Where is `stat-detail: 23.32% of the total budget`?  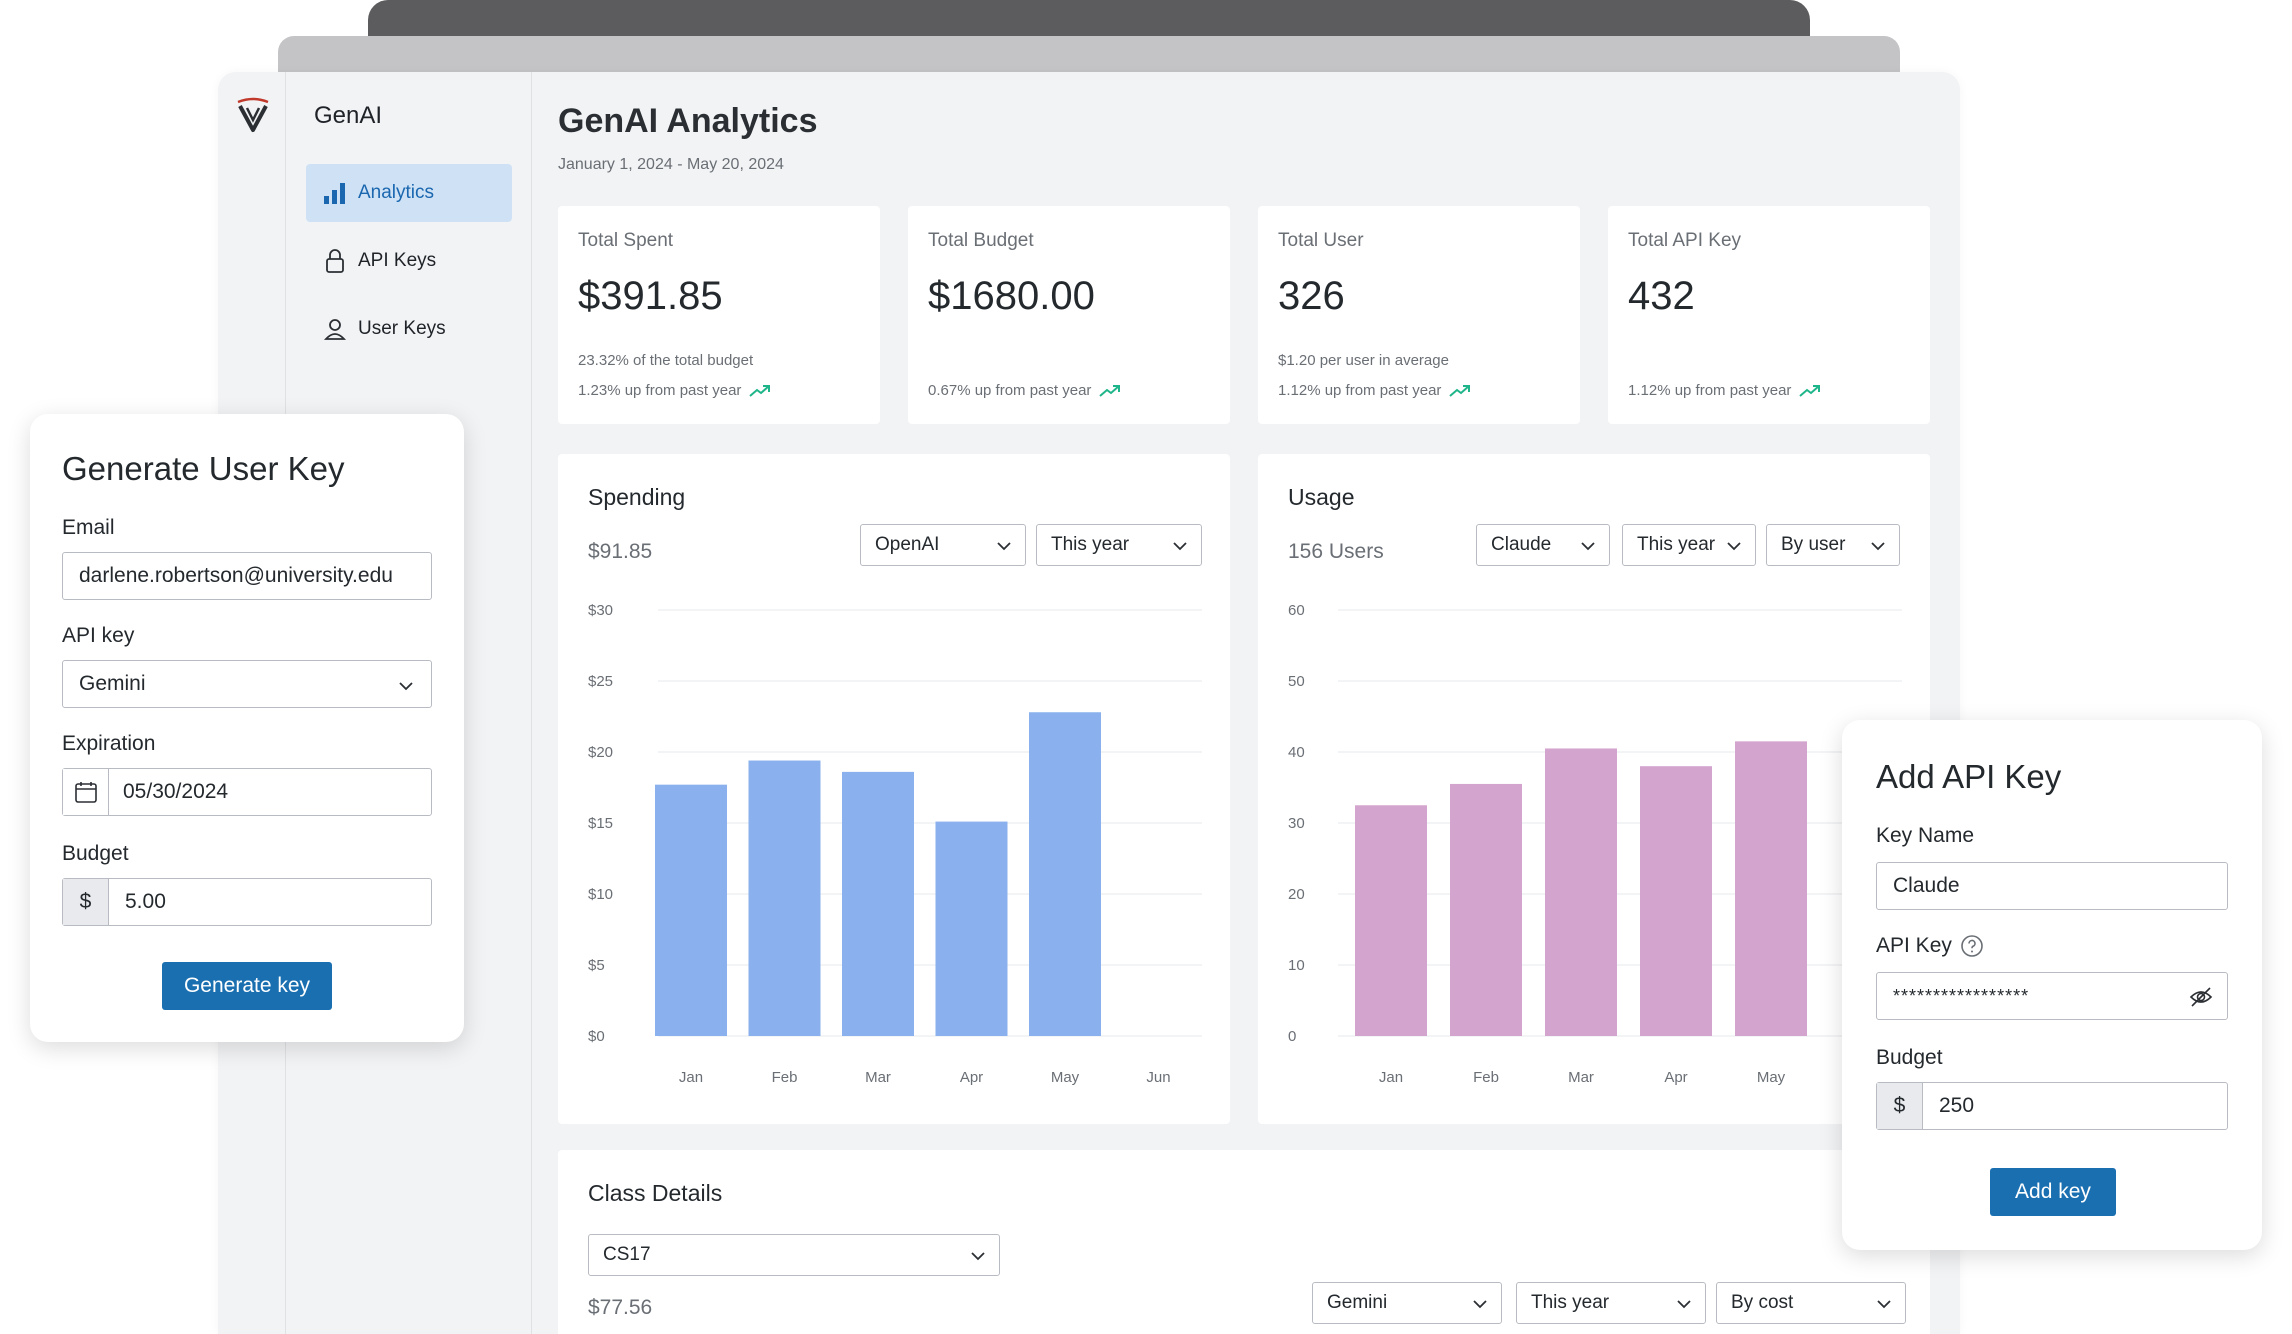
stat-detail: 23.32% of the total budget is located at coordinates (666, 360).